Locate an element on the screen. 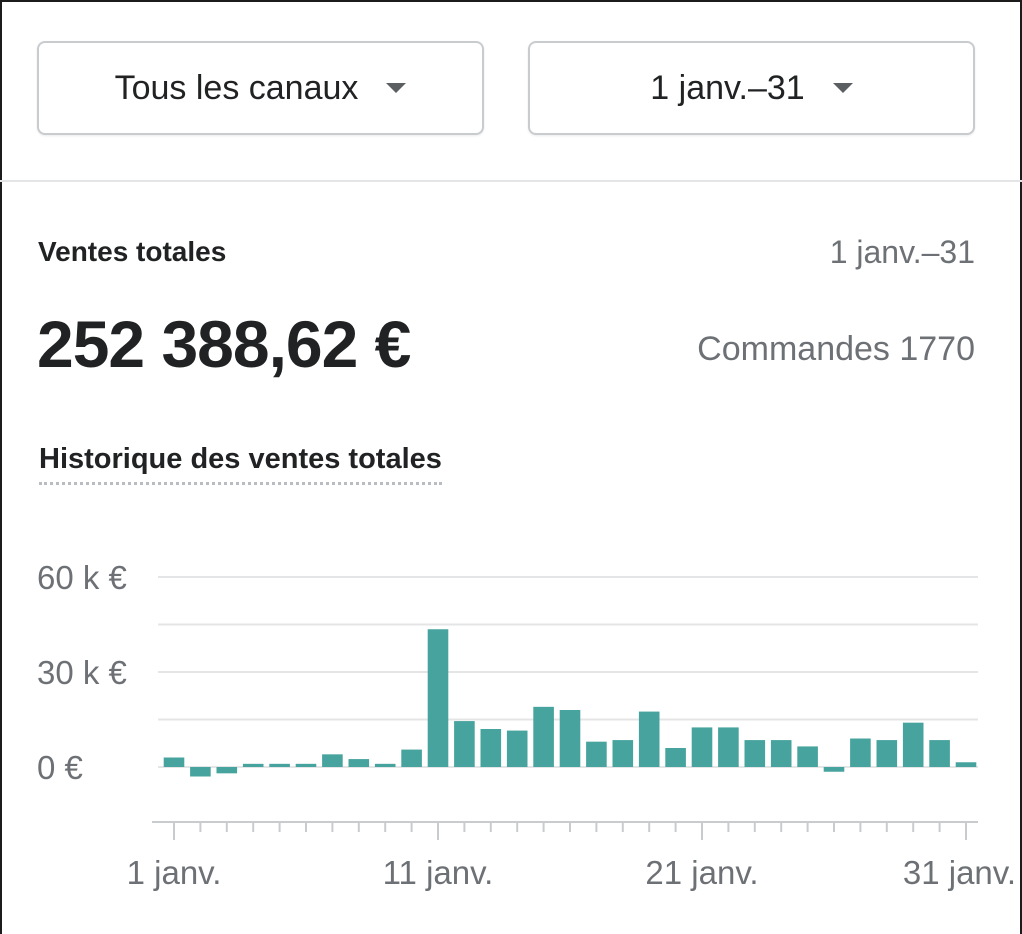 The height and width of the screenshot is (934, 1022). card-date-range: 1 janv.–31 is located at coordinates (902, 252).